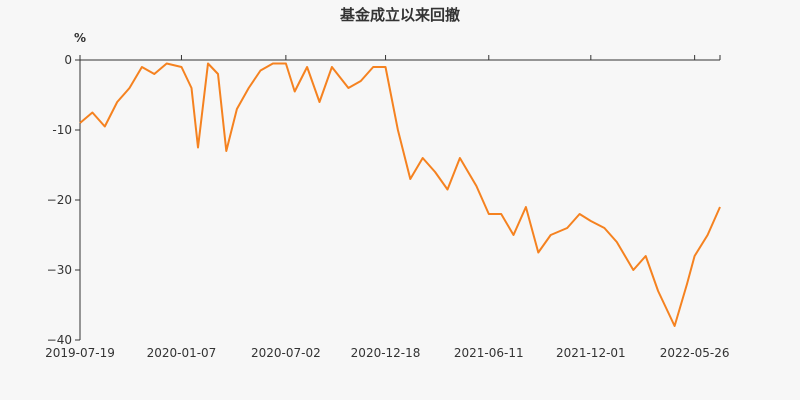  Describe the element at coordinates (80, 353) in the screenshot. I see `x-tick-label: 2019-07-19` at that location.